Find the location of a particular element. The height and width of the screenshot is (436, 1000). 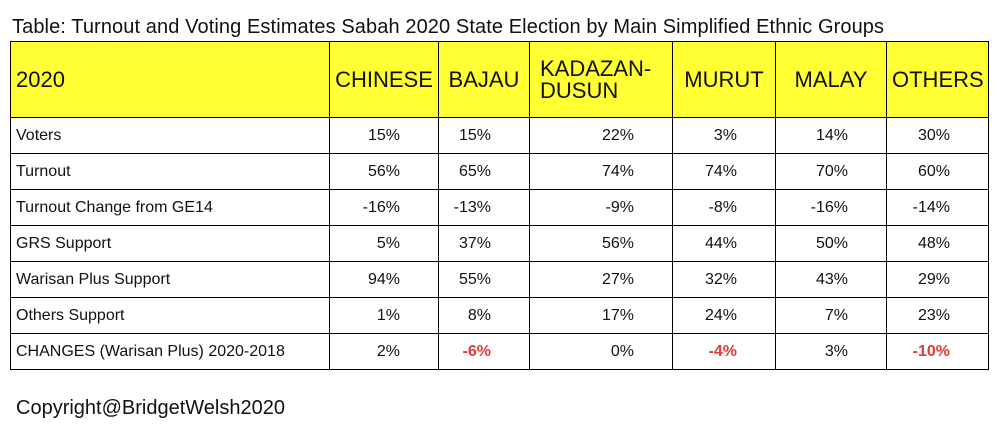

table-row: Voters 15% 15% 22% 3% 14% 30% is located at coordinates (499, 135).